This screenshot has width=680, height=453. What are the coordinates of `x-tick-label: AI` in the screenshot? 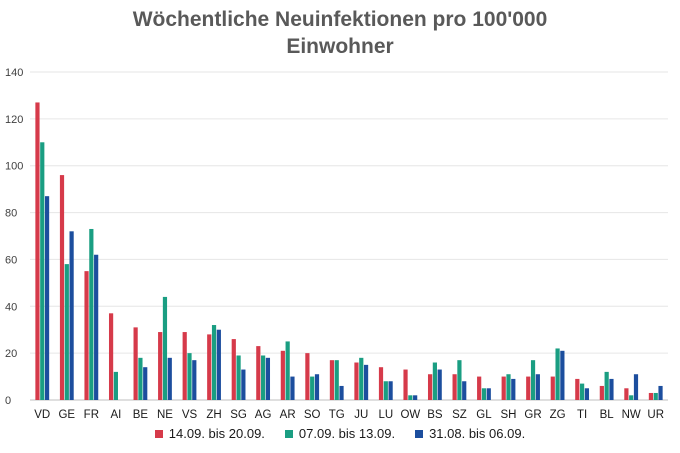 It's located at (115, 415).